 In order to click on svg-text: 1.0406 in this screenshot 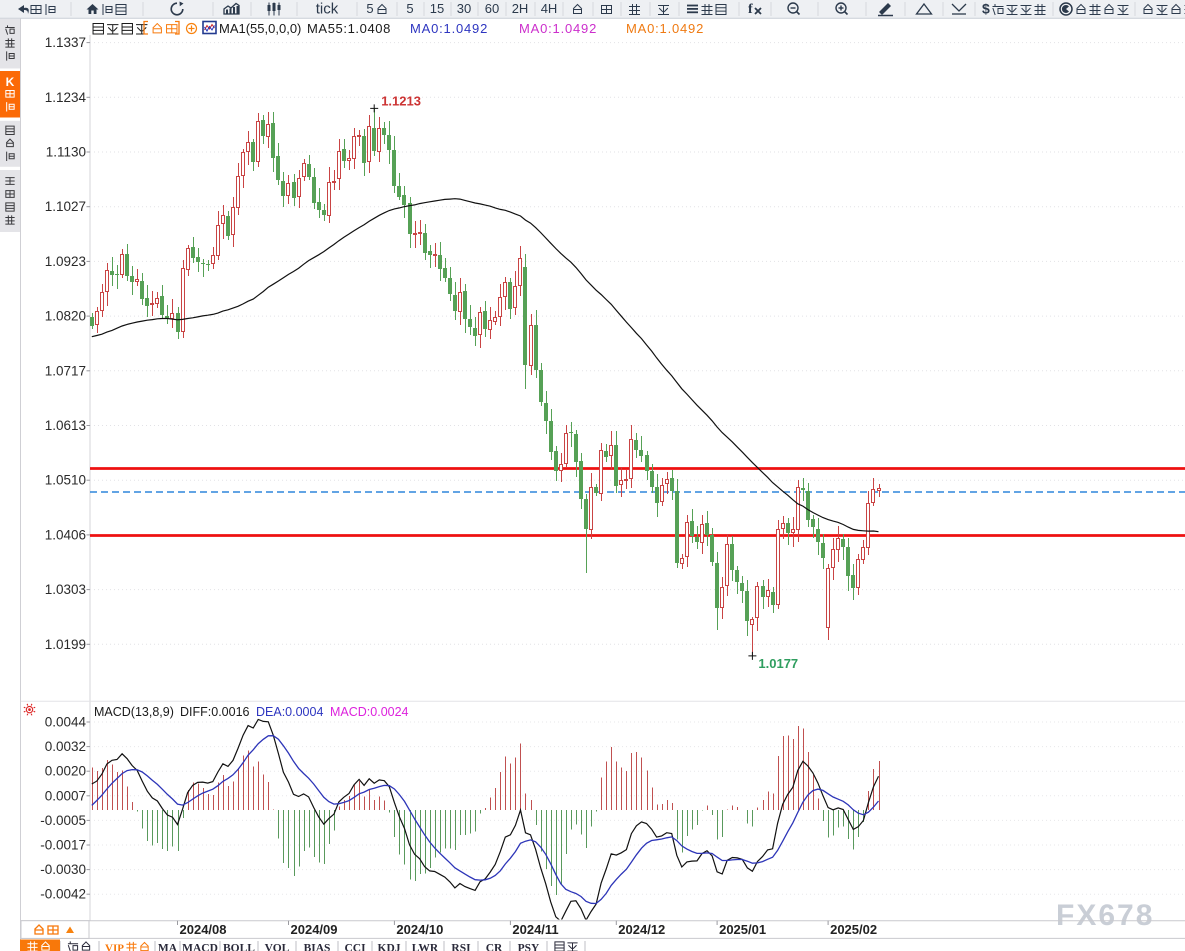, I will do `click(65, 534)`.